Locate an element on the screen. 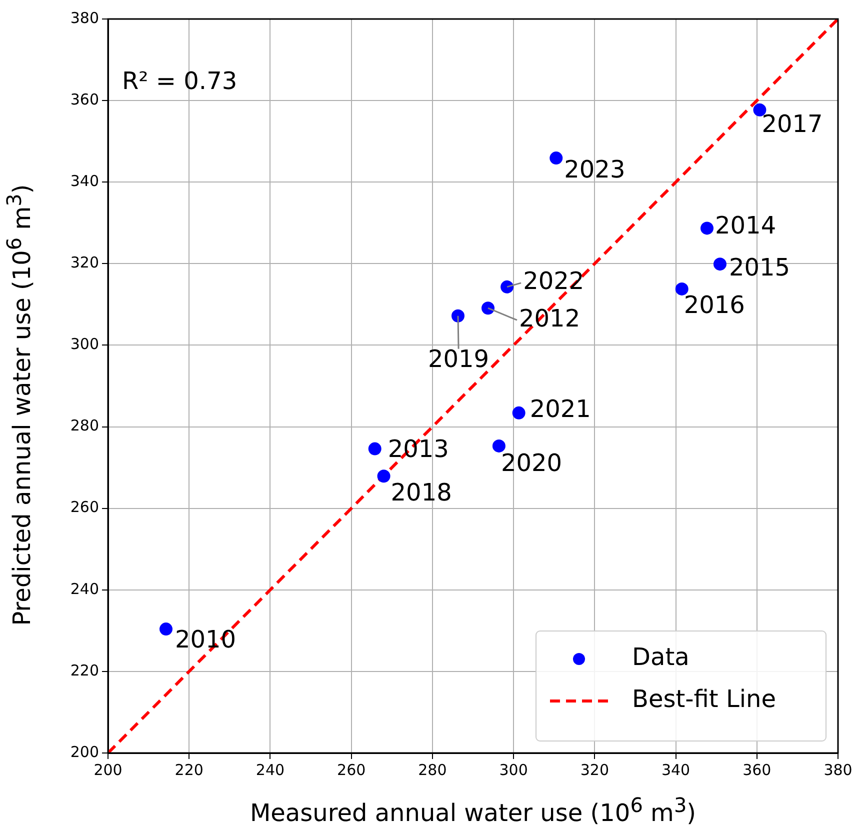 This screenshot has height=828, width=863. y-tick-label: 360 is located at coordinates (84, 99).